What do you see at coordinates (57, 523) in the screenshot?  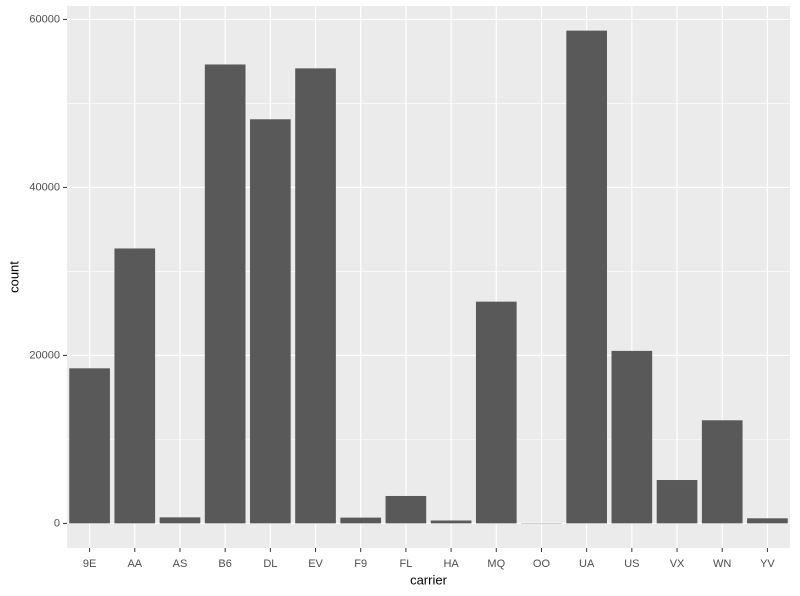 I see `y-tick-label: 0` at bounding box center [57, 523].